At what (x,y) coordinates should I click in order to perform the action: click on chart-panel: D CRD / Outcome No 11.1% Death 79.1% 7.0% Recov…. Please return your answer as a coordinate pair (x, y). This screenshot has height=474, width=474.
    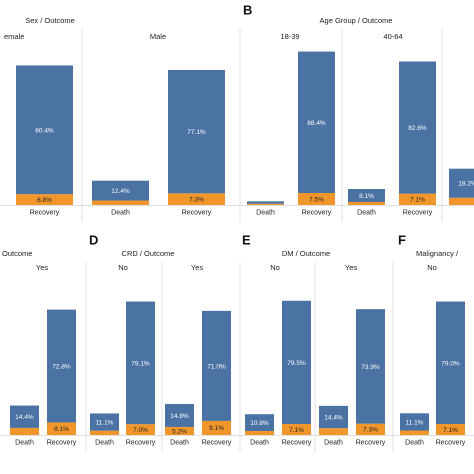
    Looking at the image, I should click on (165, 342).